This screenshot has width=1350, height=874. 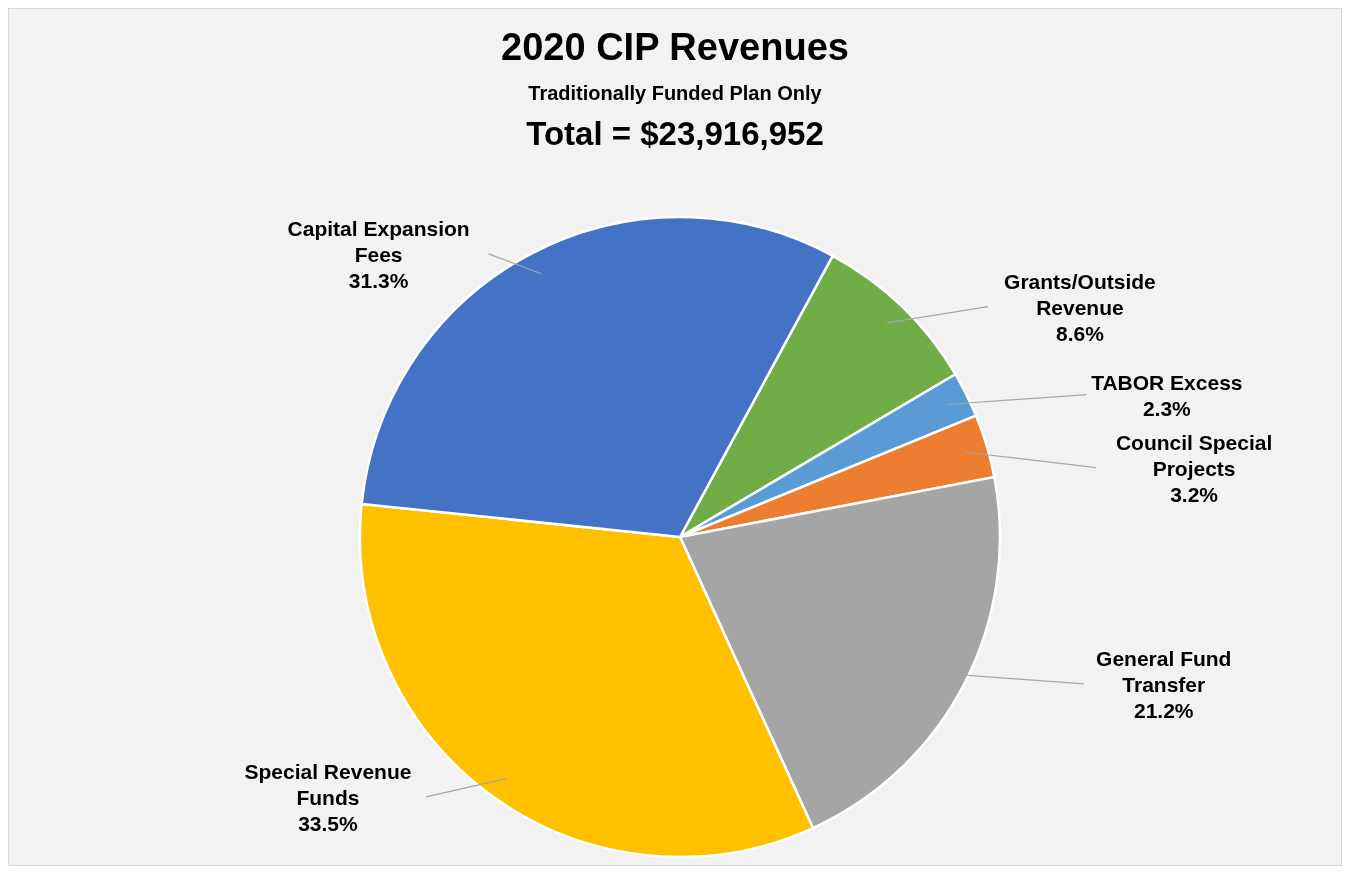 What do you see at coordinates (675, 47) in the screenshot?
I see `chart-title: 2020 CIP Revenues` at bounding box center [675, 47].